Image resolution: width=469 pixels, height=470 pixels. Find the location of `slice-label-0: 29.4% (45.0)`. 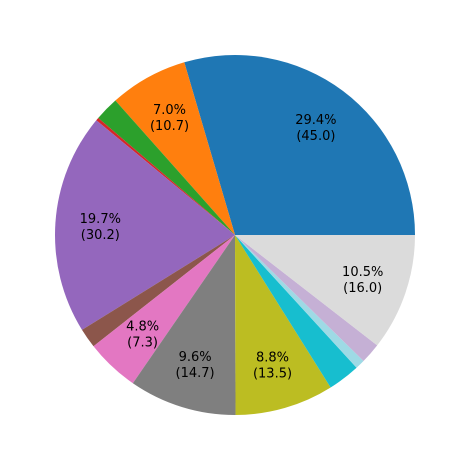

slice-label-0: 29.4% (45.0) is located at coordinates (315, 128).